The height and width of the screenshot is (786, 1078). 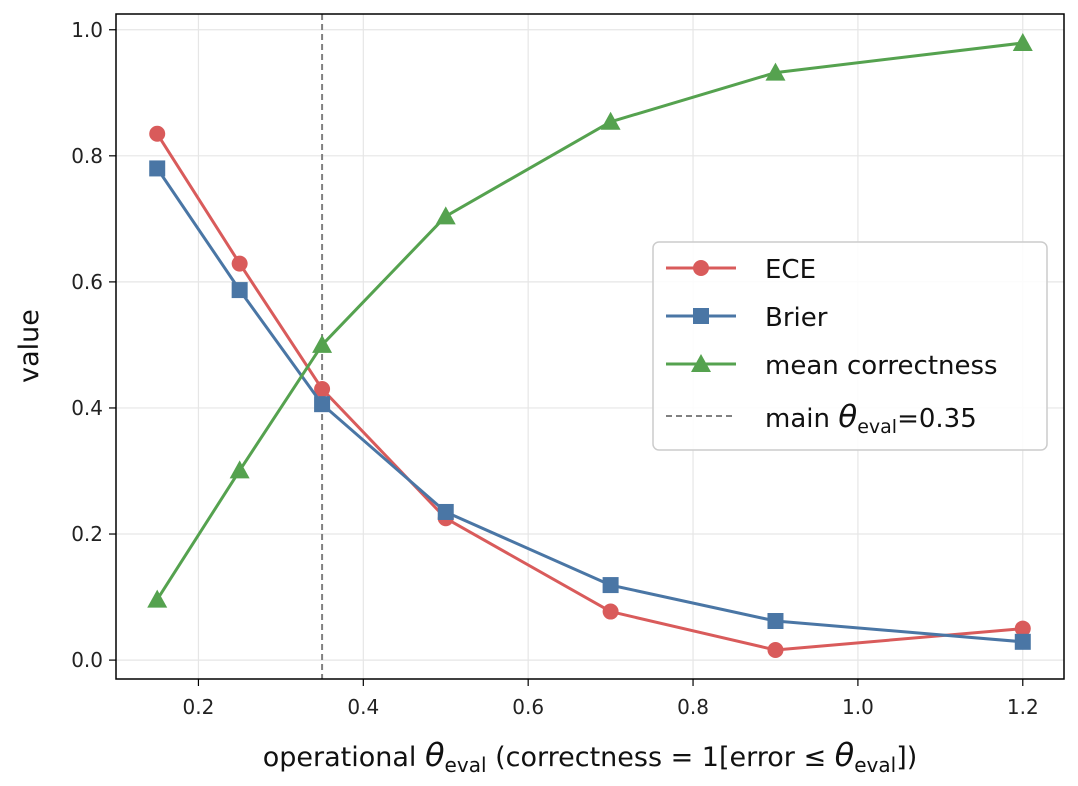 I want to click on legend-correctness-label: mean correctness, so click(x=881, y=366).